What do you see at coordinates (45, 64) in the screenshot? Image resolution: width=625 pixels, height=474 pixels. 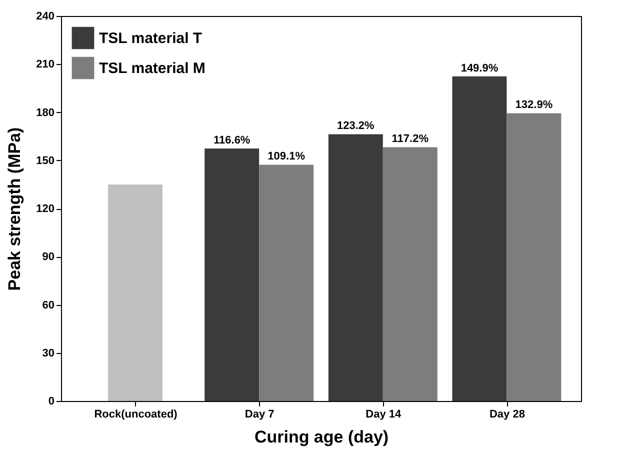 I see `y-tick-label: 210` at bounding box center [45, 64].